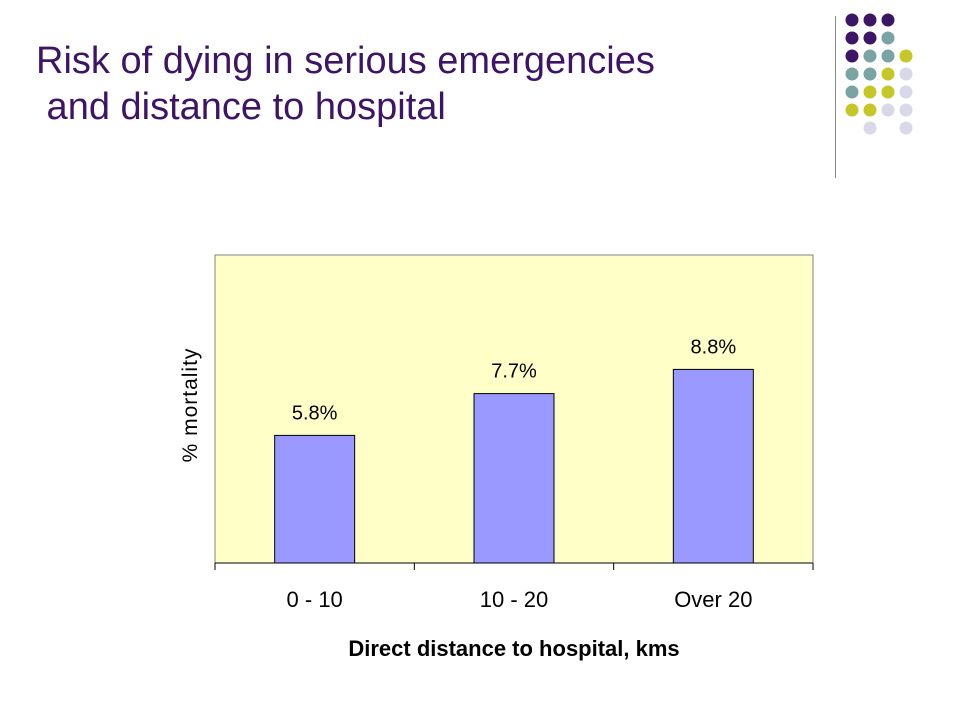 The width and height of the screenshot is (960, 720). What do you see at coordinates (513, 648) in the screenshot?
I see `x-axis-label: Direct distance to hospital, kms` at bounding box center [513, 648].